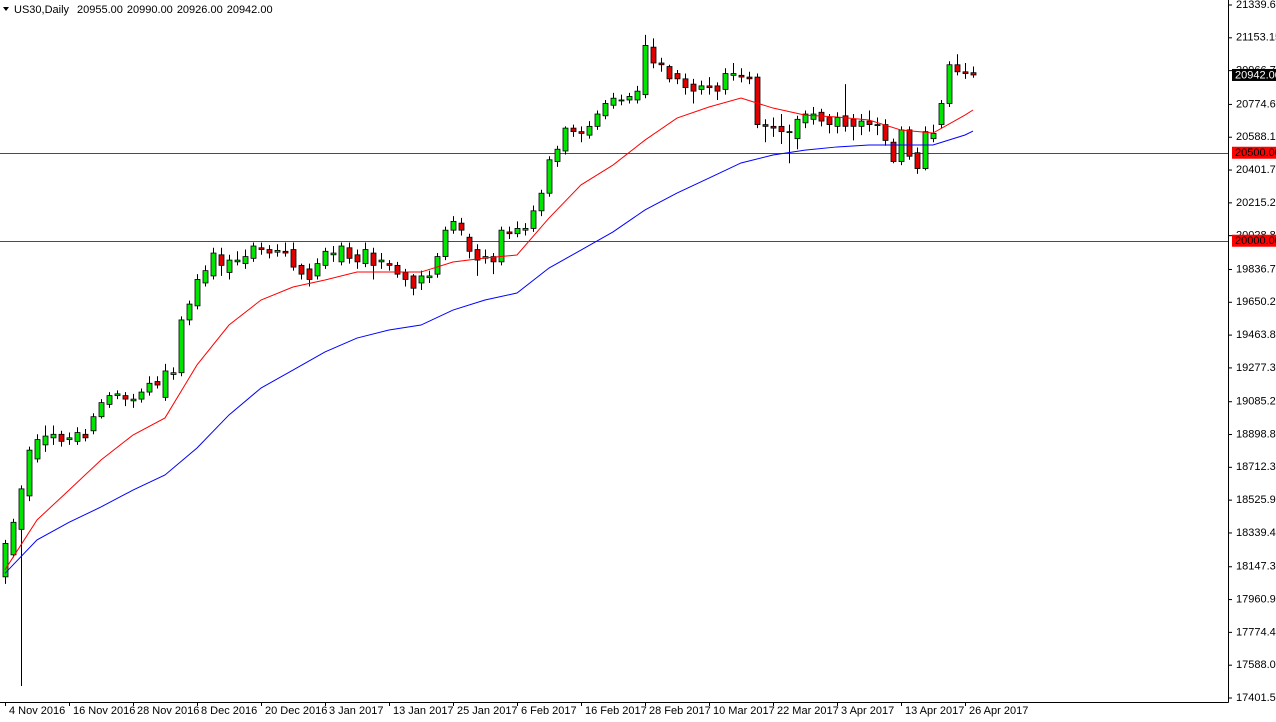  Describe the element at coordinates (998, 711) in the screenshot. I see `x-tick-label: 26 Apr 2017` at that location.